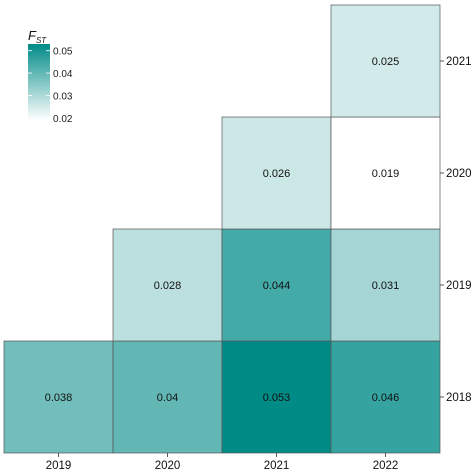 This screenshot has width=474, height=474. Describe the element at coordinates (168, 466) in the screenshot. I see `x-tick-label: 2020` at that location.